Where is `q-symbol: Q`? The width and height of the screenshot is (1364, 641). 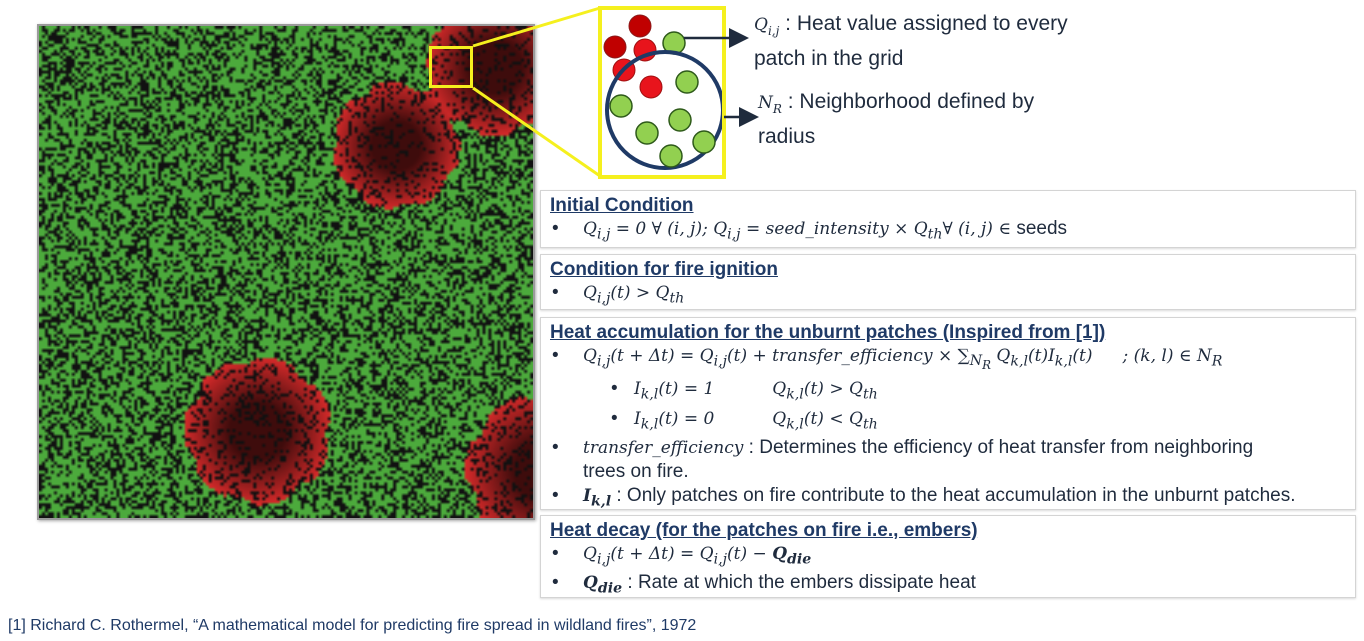
q-symbol: Q is located at coordinates (761, 25).